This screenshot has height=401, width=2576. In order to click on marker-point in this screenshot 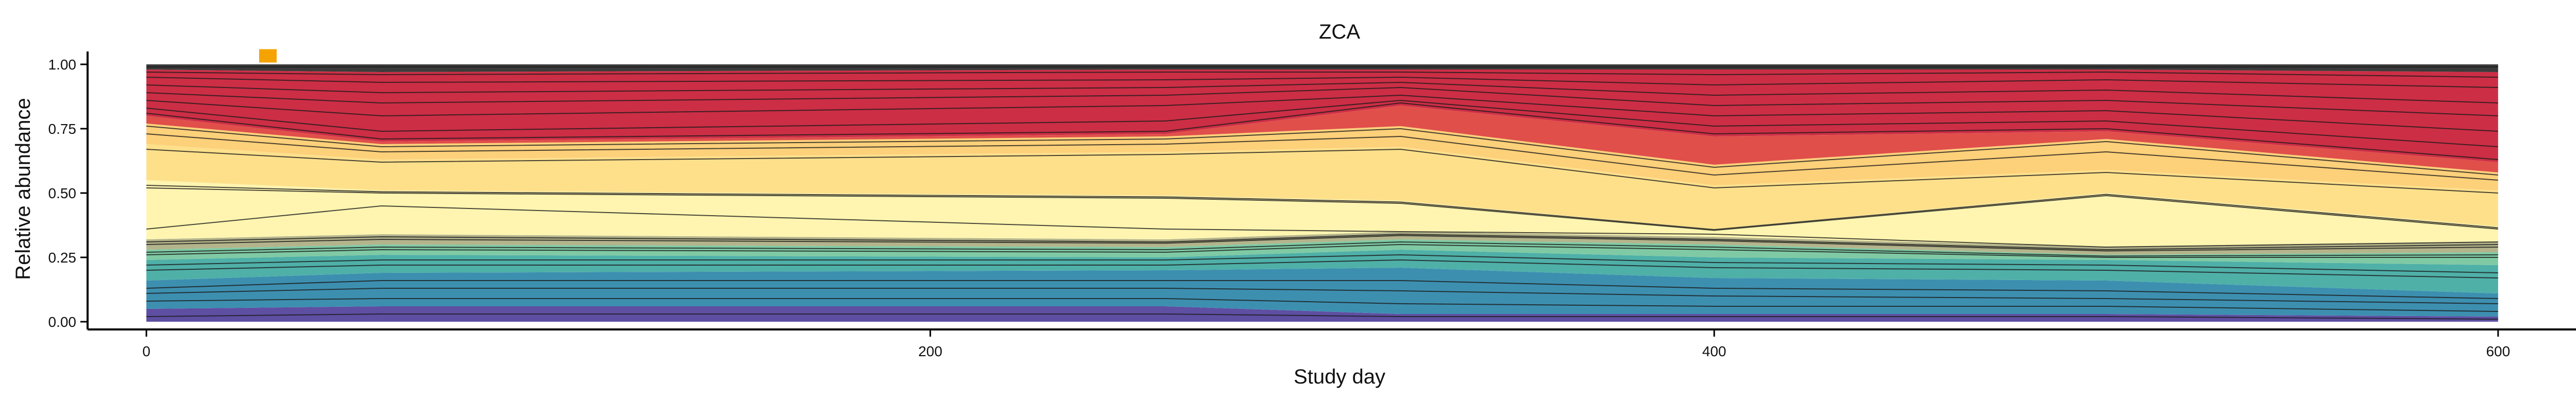, I will do `click(268, 56)`.